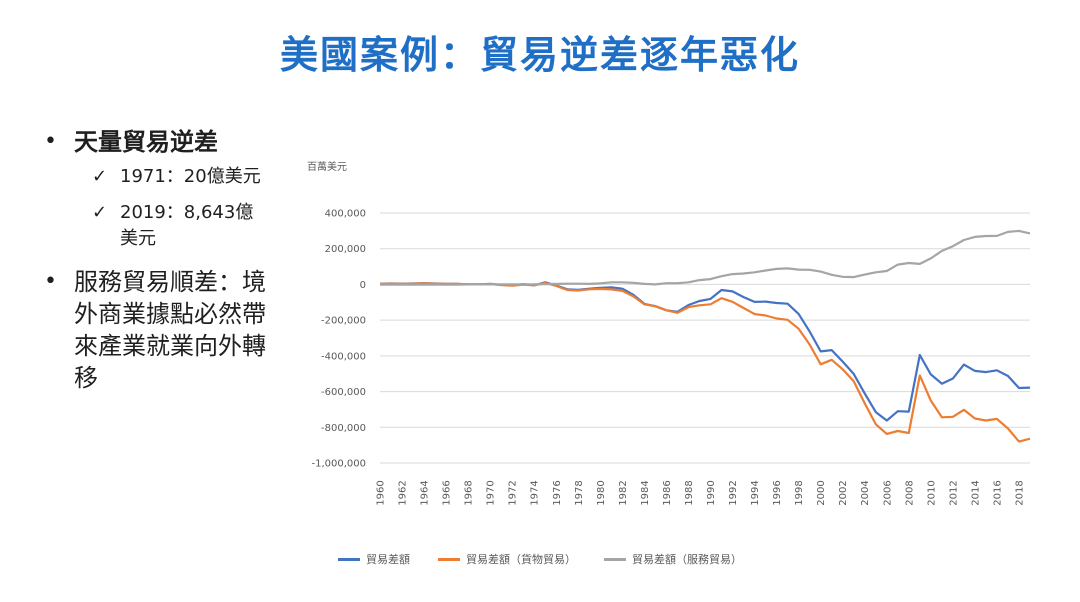  I want to click on y-tick-label: 0, so click(363, 285).